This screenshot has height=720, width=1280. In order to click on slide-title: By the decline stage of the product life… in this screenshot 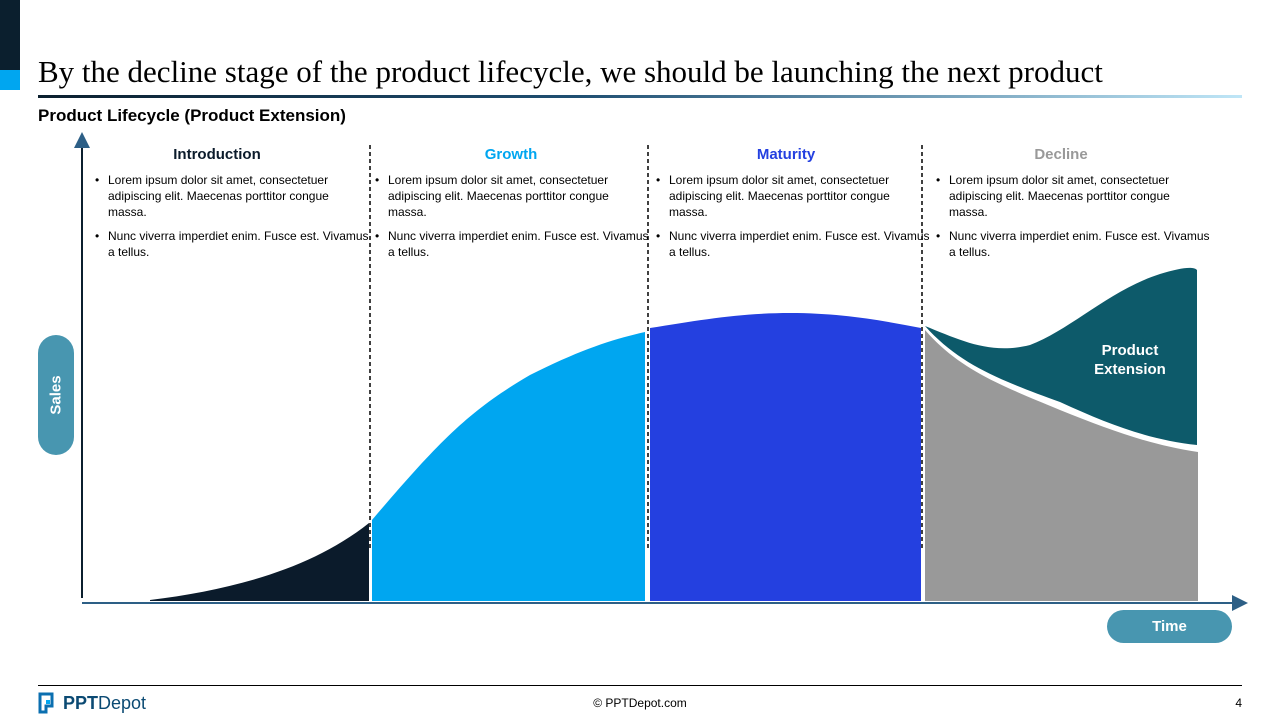, I will do `click(570, 71)`.